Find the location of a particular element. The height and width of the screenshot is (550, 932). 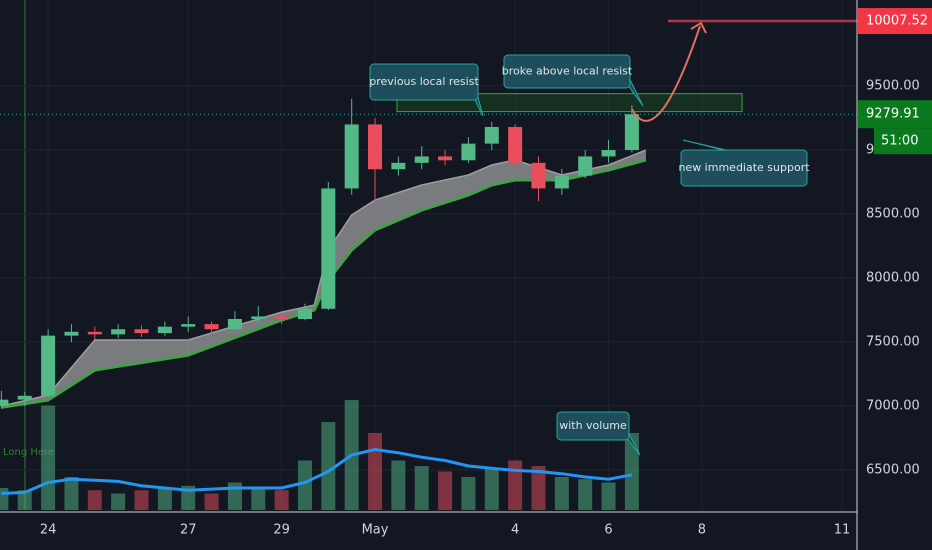

annotation-text: broke above local resist is located at coordinates (567, 71).